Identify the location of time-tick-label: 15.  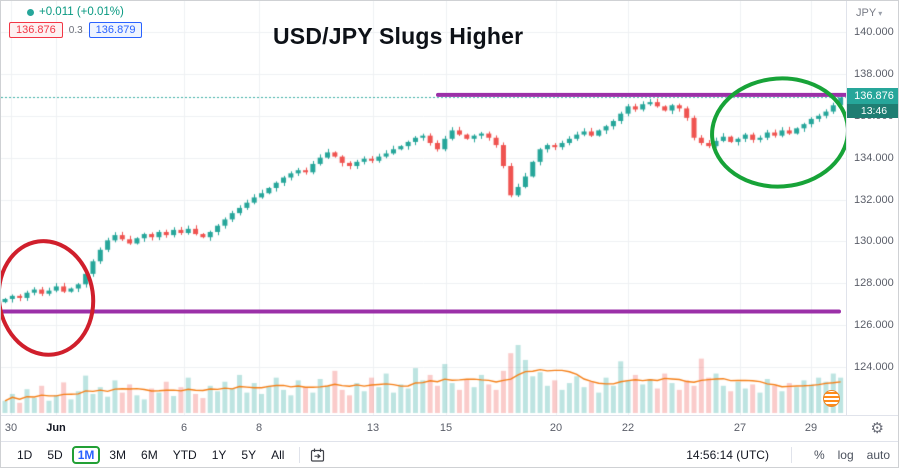
(446, 428).